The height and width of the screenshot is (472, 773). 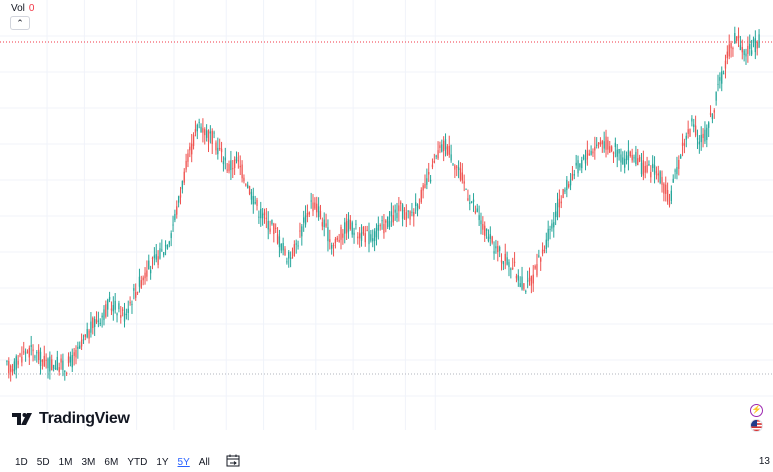 I want to click on lightning-icon: ⚡, so click(x=756, y=410).